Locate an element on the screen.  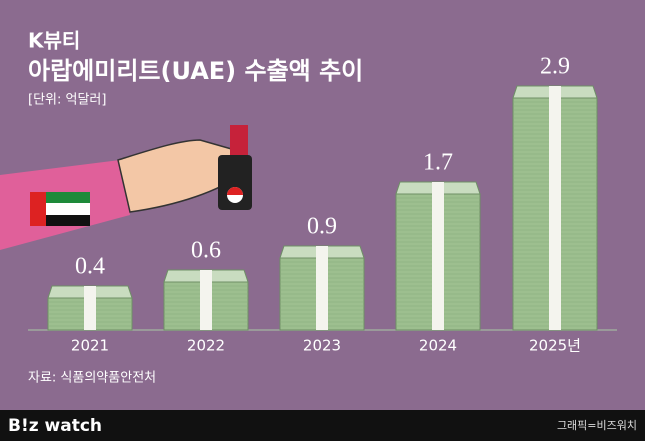
source: 자료: 식품의약품안전처 is located at coordinates (92, 378).